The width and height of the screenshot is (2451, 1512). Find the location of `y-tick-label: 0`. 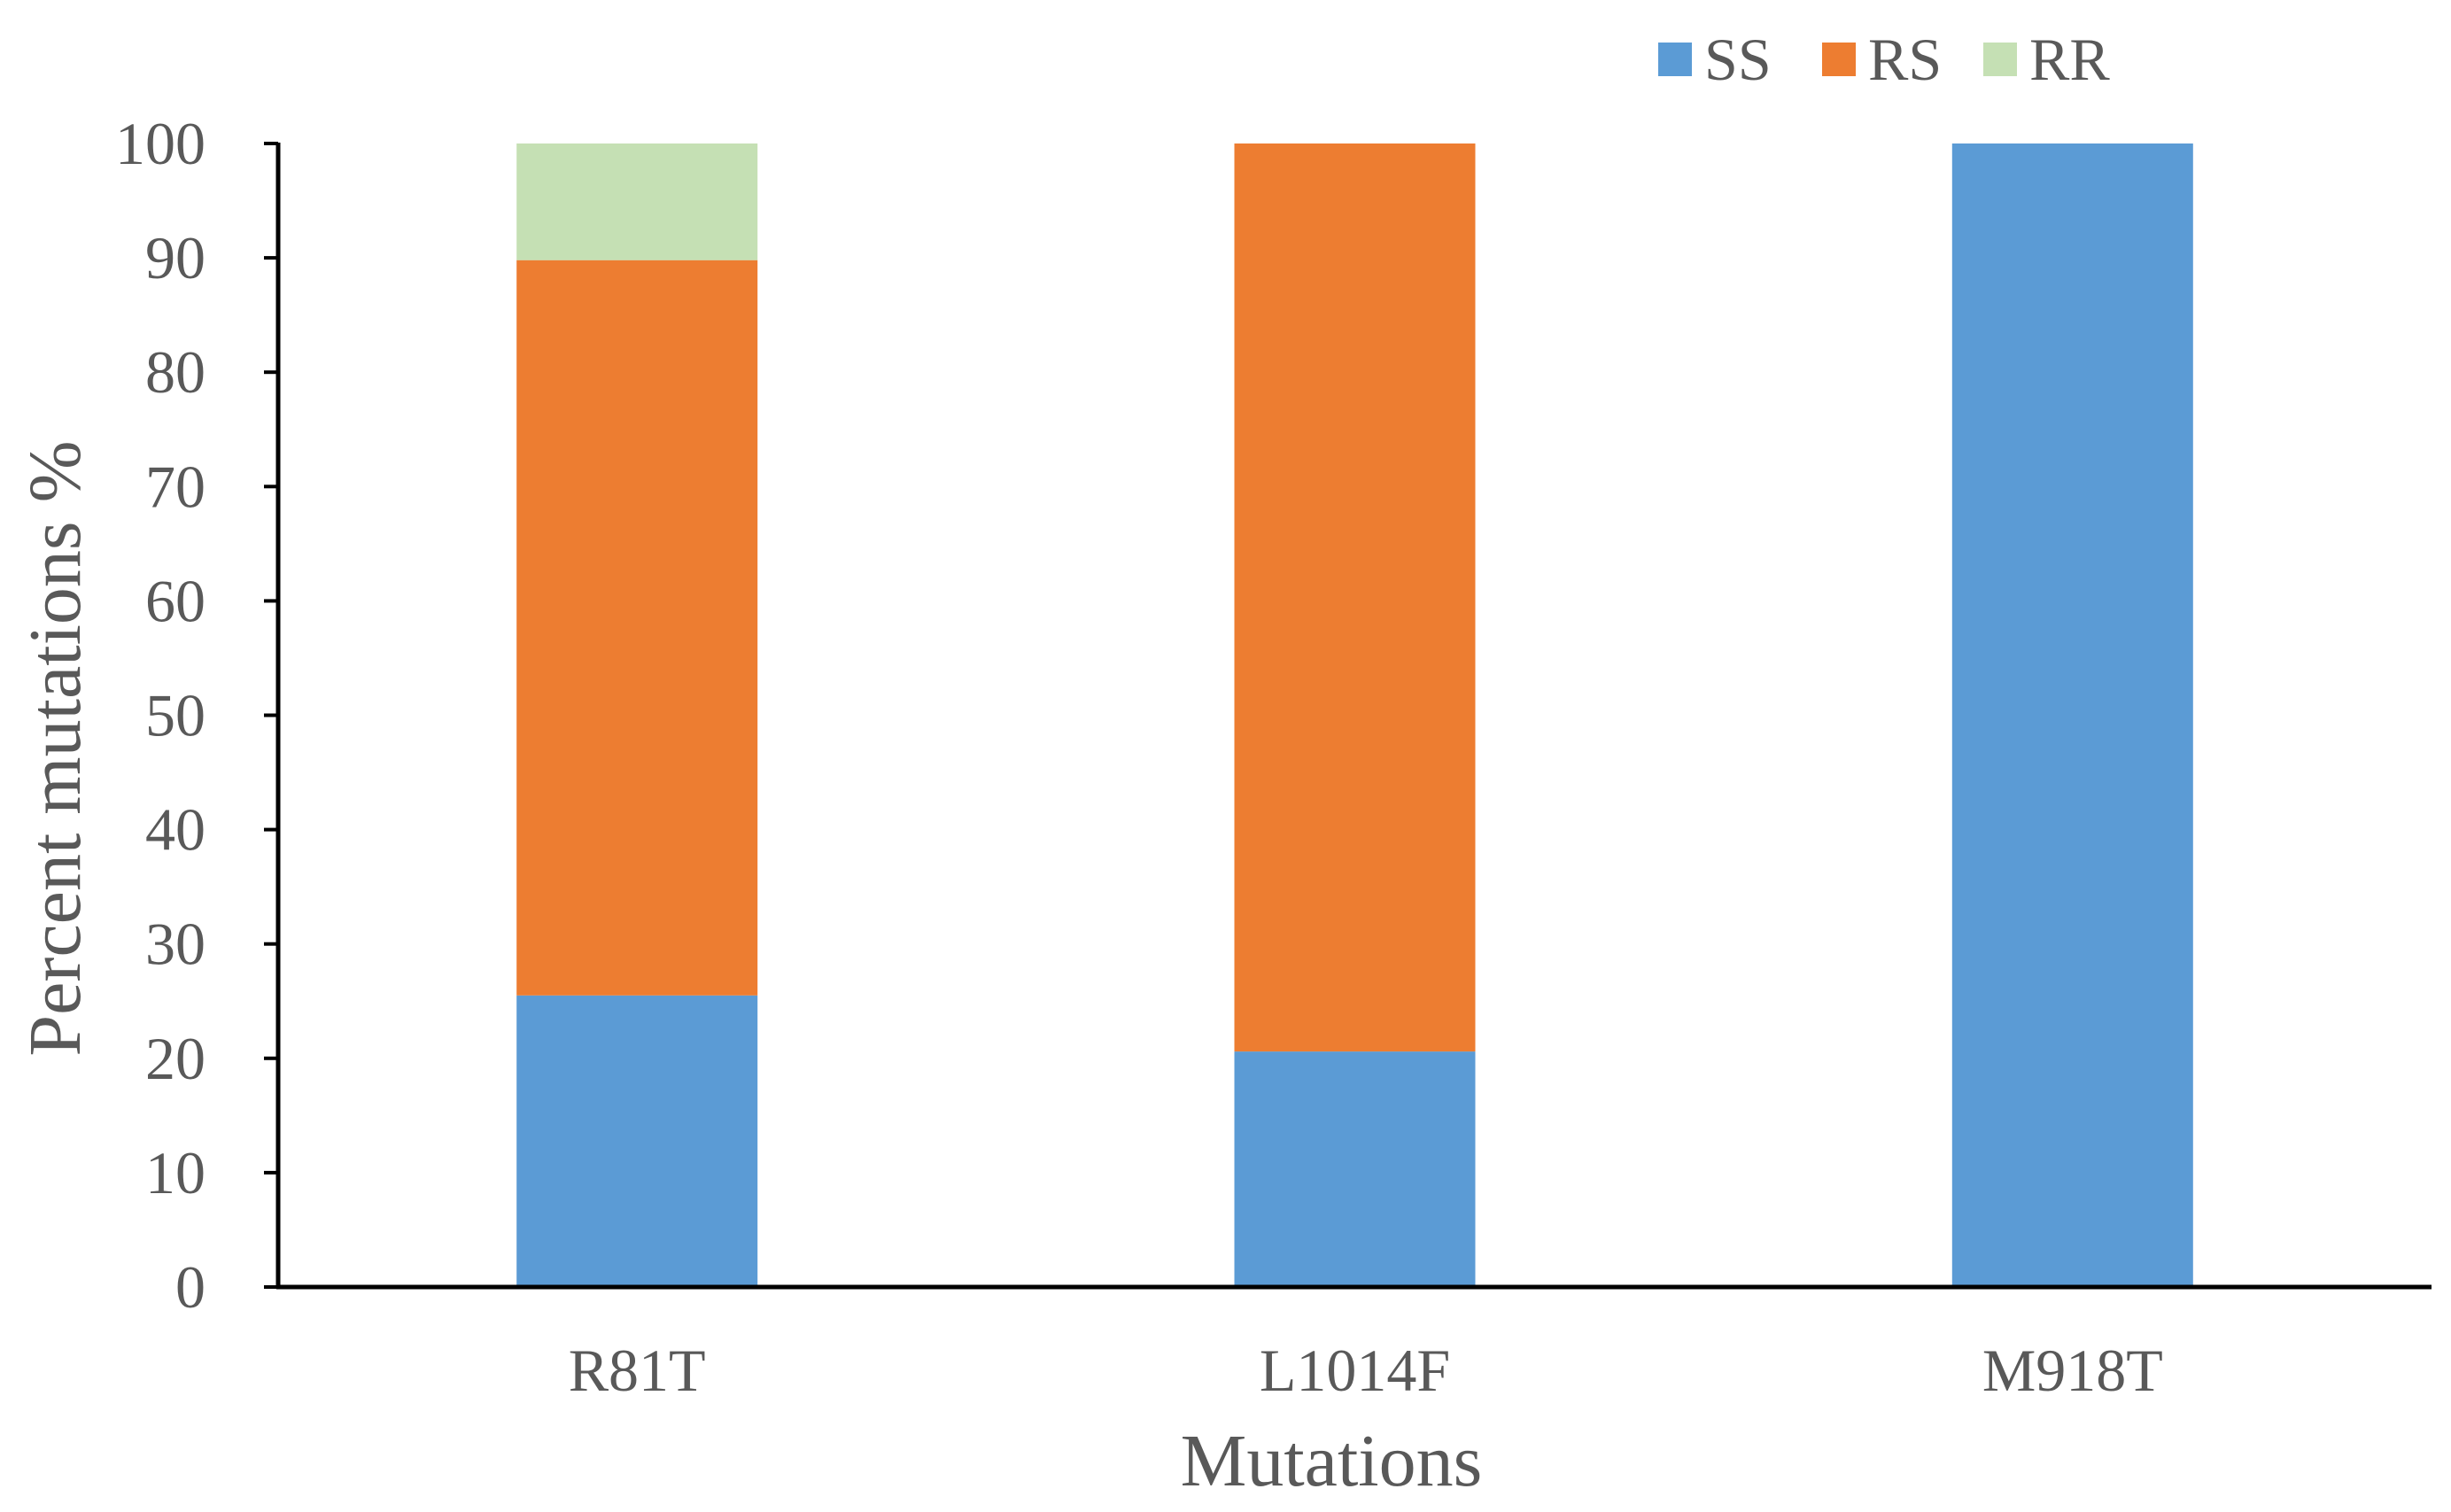

y-tick-label: 0 is located at coordinates (191, 1287).